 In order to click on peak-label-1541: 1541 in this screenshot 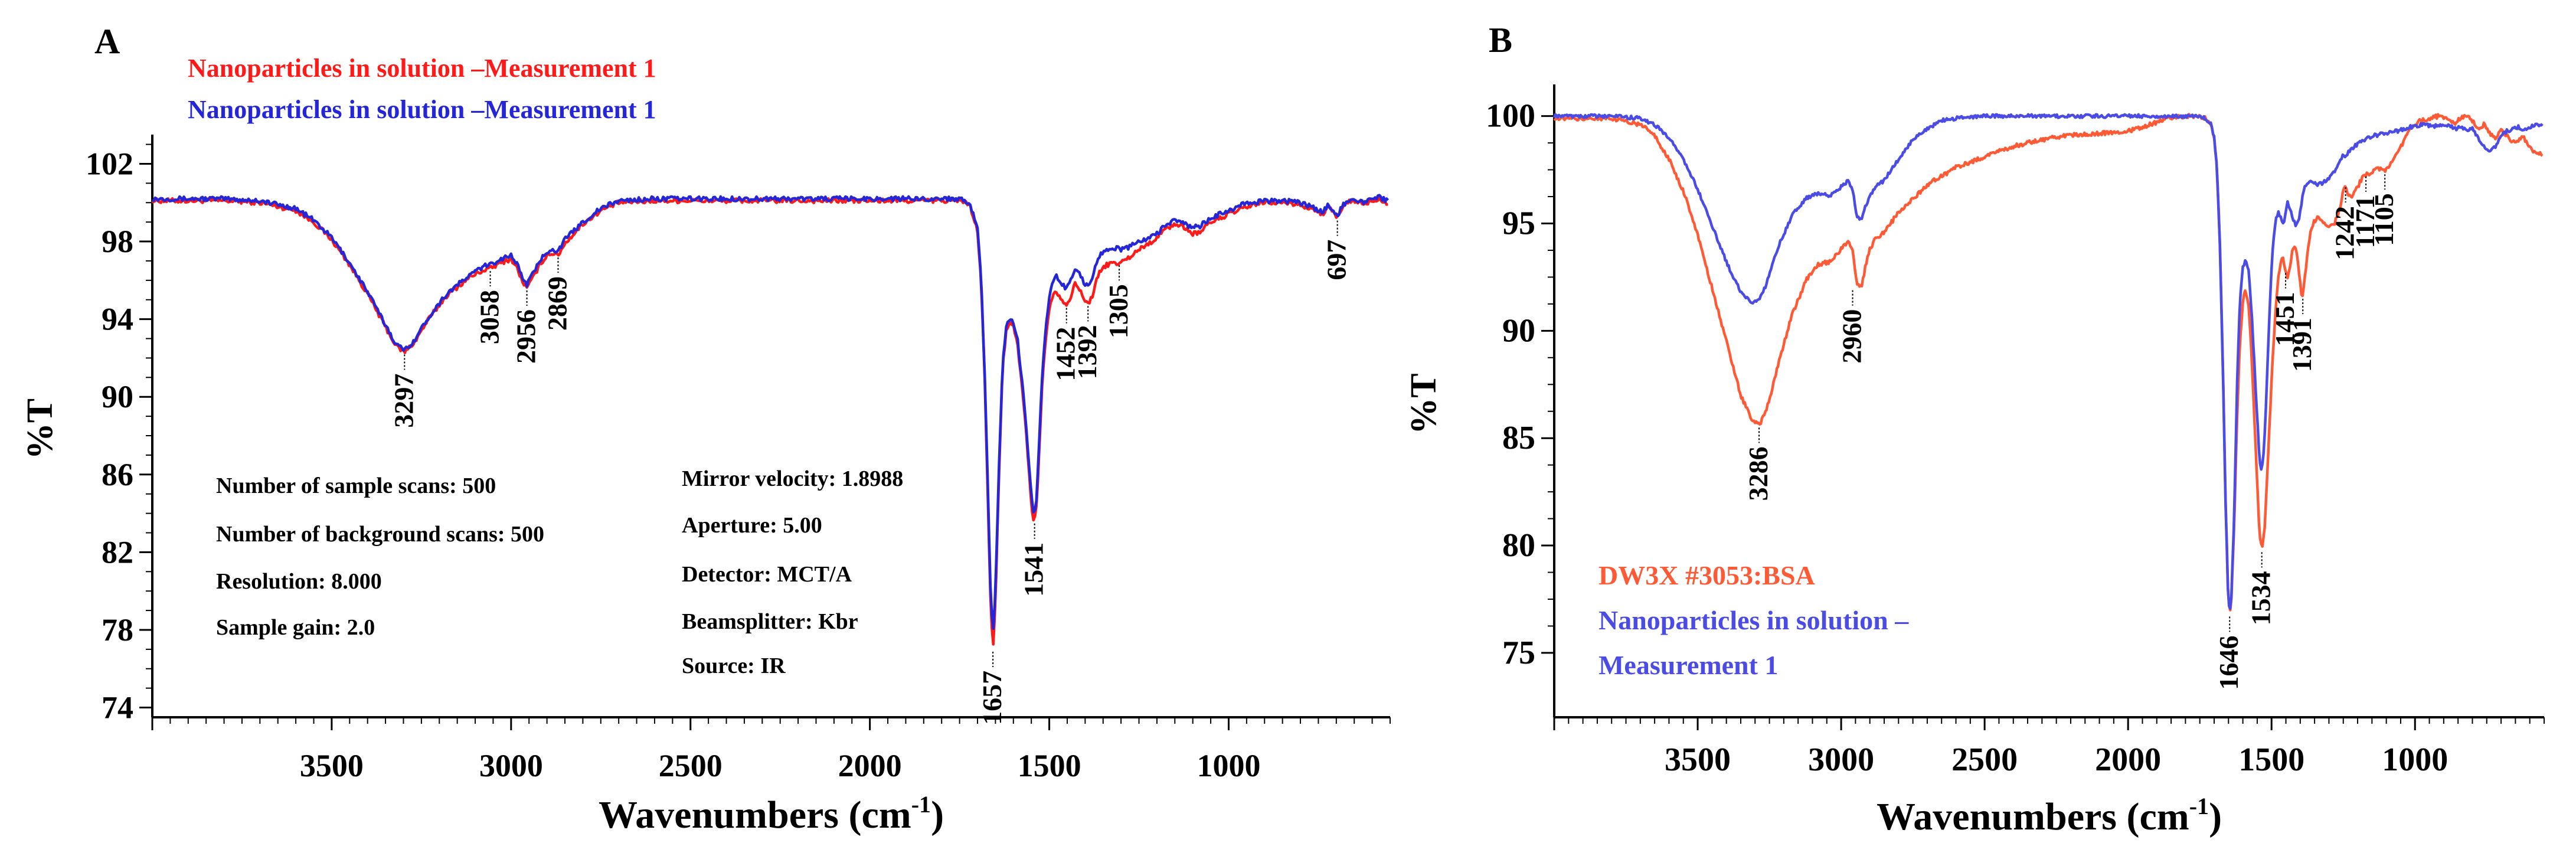, I will do `click(1034, 570)`.